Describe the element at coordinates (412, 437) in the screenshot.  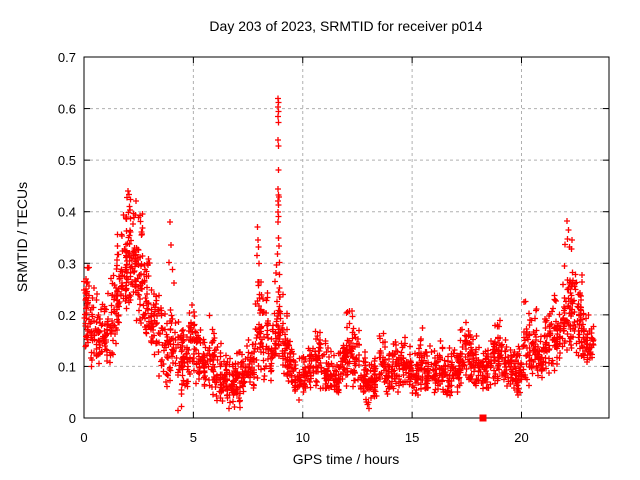
I see `x-tick-label: 15` at that location.